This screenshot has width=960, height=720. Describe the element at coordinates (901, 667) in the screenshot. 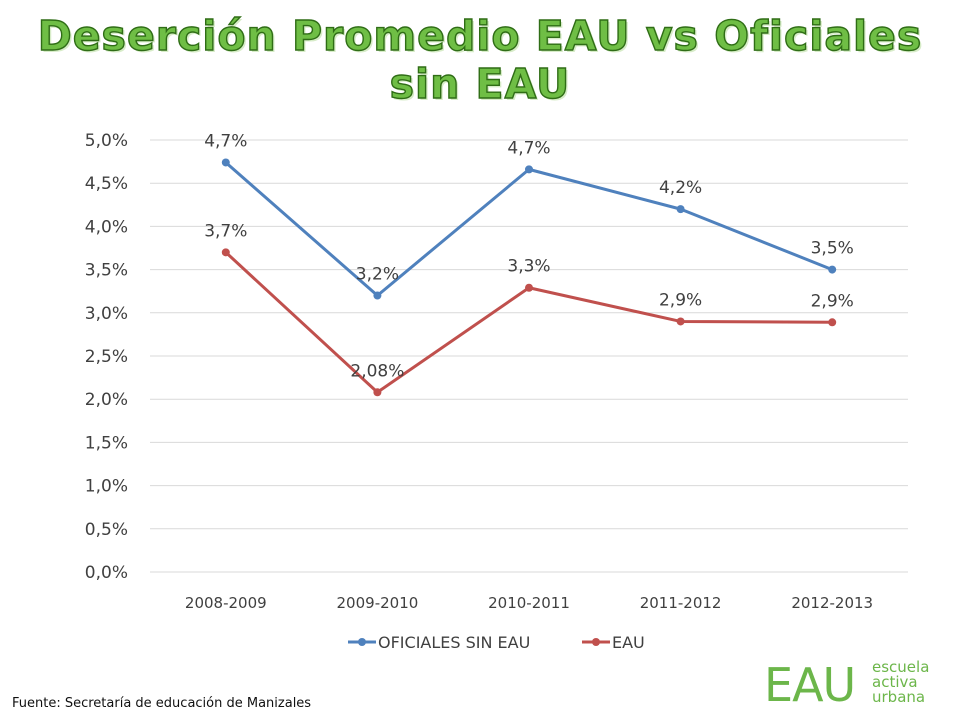

I see `logo-word-1: escuela` at that location.